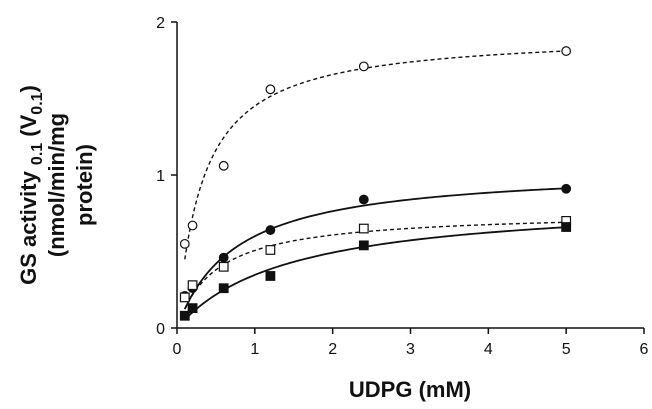 The height and width of the screenshot is (409, 652). I want to click on y-axis-title-main: GS activity, so click(28, 225).